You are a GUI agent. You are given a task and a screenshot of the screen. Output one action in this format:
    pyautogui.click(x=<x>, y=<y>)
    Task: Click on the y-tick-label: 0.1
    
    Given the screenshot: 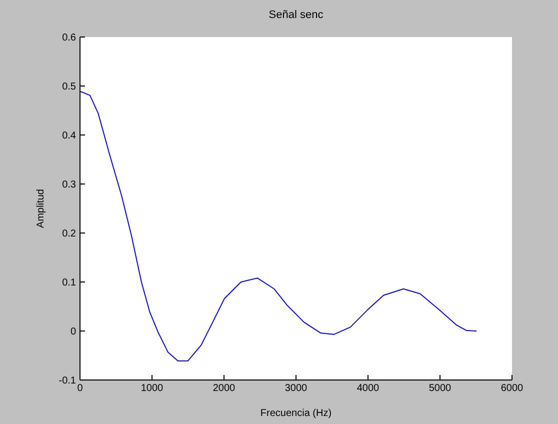 What is the action you would take?
    pyautogui.click(x=69, y=283)
    